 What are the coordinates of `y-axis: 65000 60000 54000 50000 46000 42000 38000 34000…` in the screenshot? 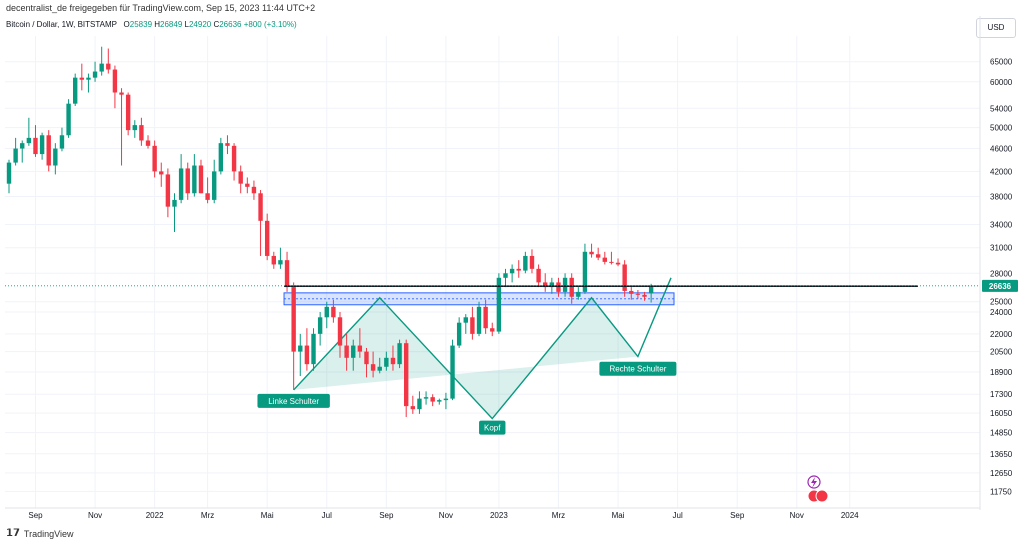 It's located at (996, 263).